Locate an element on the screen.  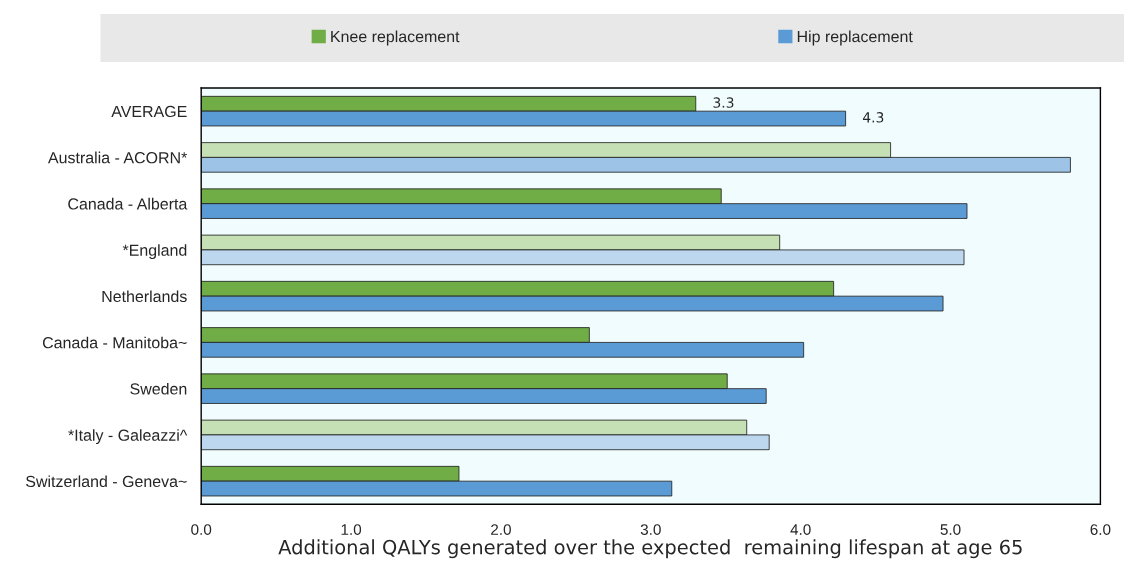
data-label: 3.3 is located at coordinates (723, 102).